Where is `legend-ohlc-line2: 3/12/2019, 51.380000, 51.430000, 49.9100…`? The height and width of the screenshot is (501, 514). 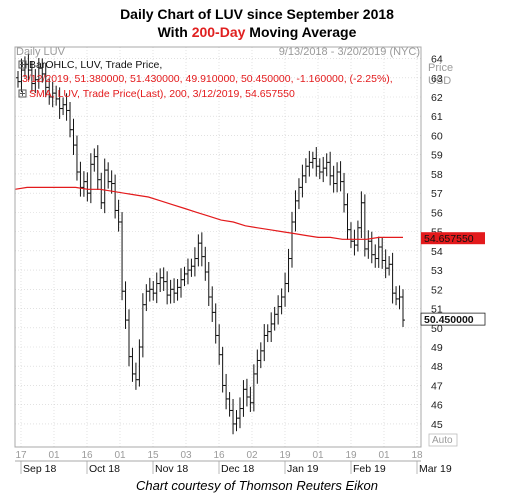 legend-ohlc-line2: 3/12/2019, 51.380000, 51.430000, 49.9100… is located at coordinates (207, 79).